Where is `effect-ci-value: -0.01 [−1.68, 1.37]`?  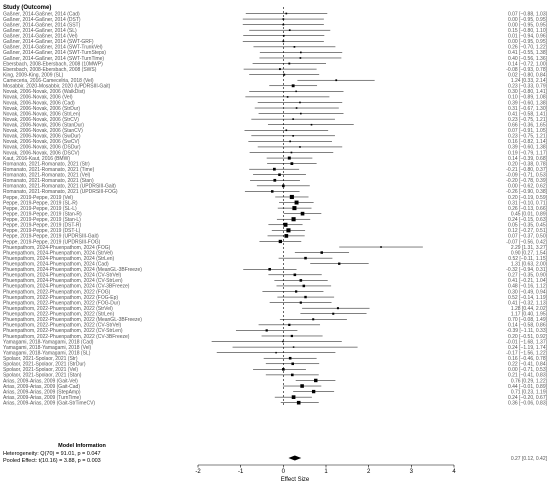
effect-ci-value: -0.01 [−1.68, 1.37] is located at coordinates (526, 342).